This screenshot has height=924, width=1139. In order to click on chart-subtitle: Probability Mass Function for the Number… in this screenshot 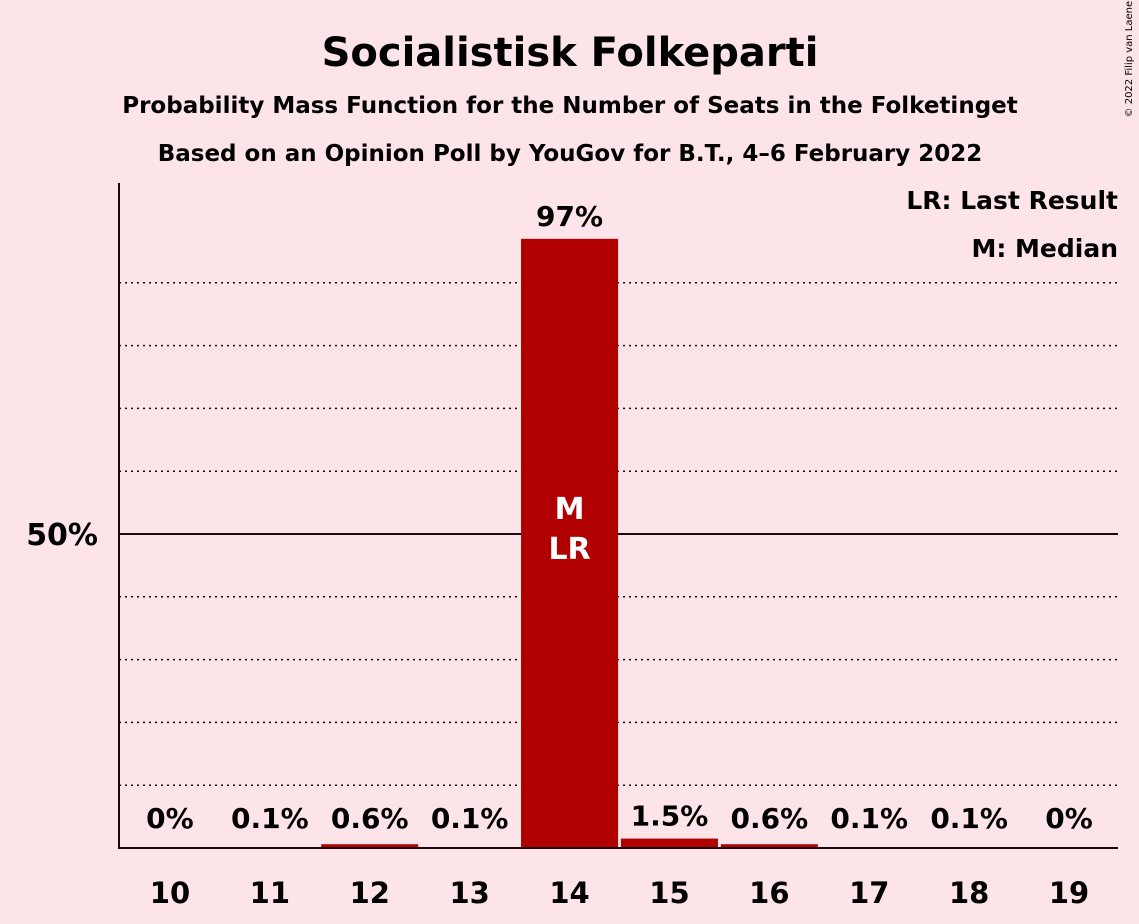, I will do `click(570, 106)`.